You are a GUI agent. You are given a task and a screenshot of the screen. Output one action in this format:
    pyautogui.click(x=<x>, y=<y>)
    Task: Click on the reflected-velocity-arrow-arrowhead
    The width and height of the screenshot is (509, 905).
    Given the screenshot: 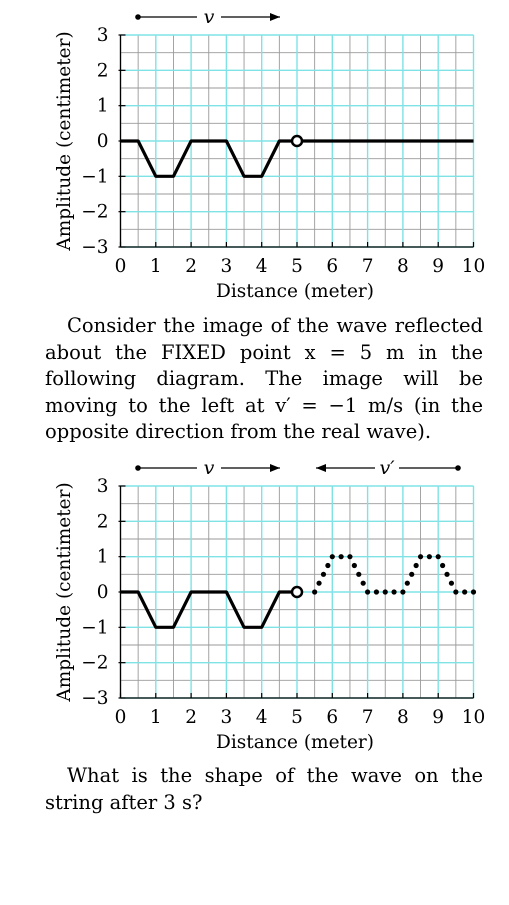 What is the action you would take?
    pyautogui.click(x=321, y=468)
    